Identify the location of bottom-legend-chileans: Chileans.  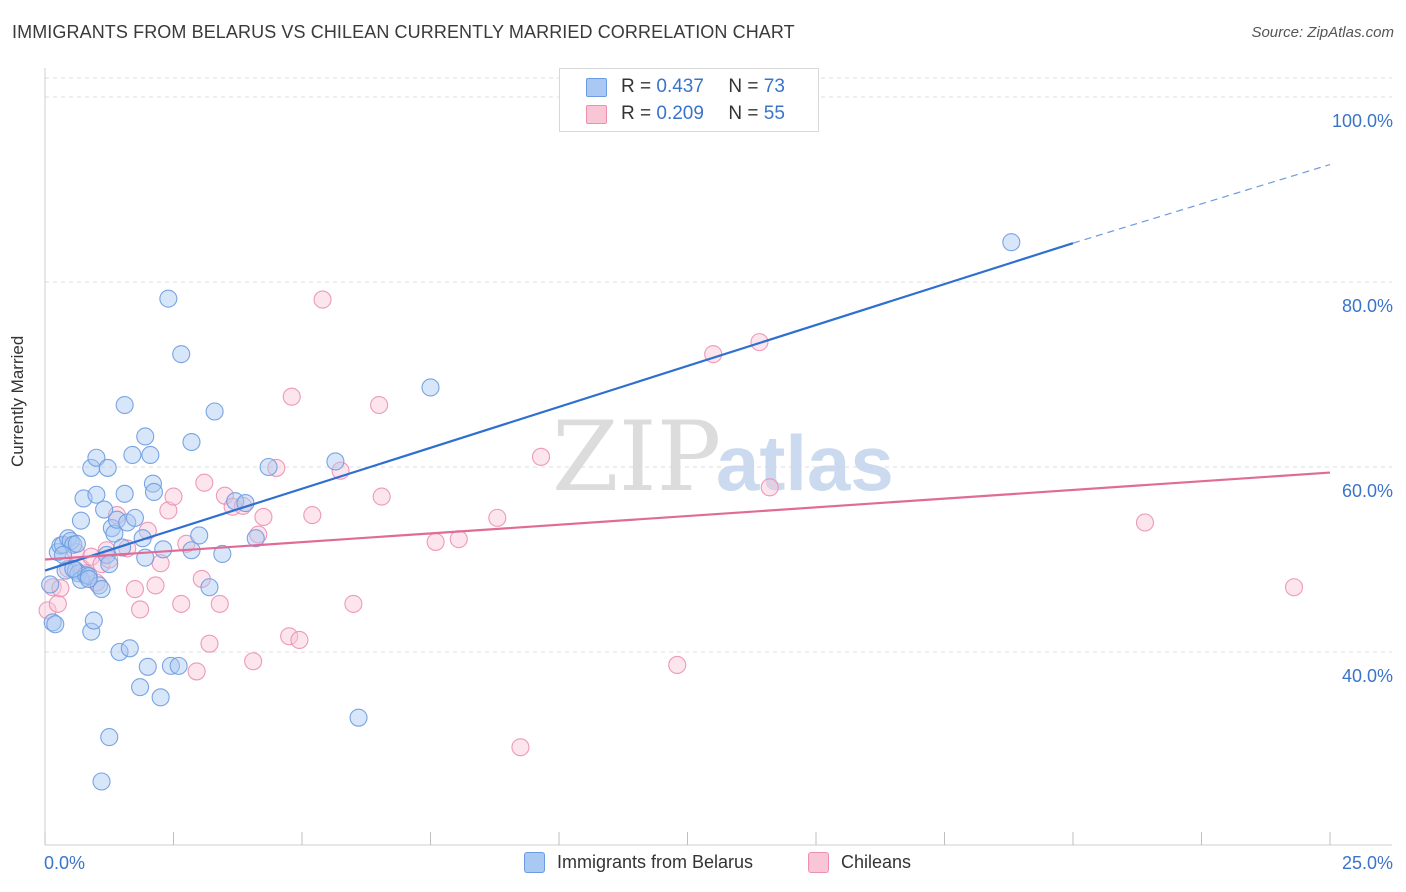
(859, 862).